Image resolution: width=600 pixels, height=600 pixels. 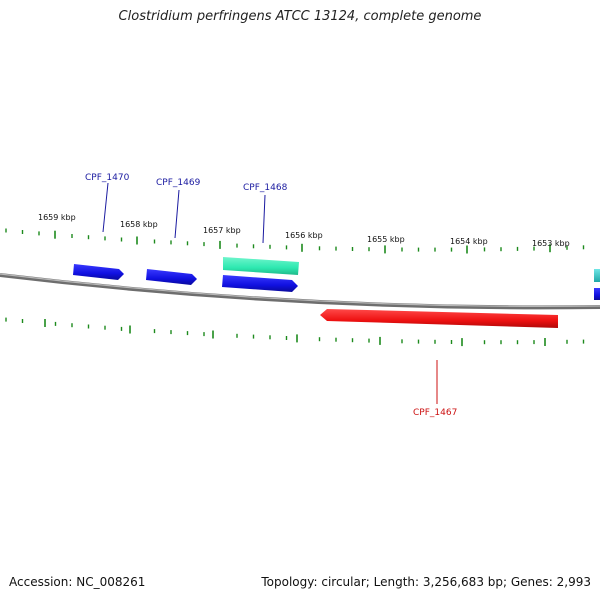 I want to click on gene-cpf-1470-leader, so click(x=105, y=207).